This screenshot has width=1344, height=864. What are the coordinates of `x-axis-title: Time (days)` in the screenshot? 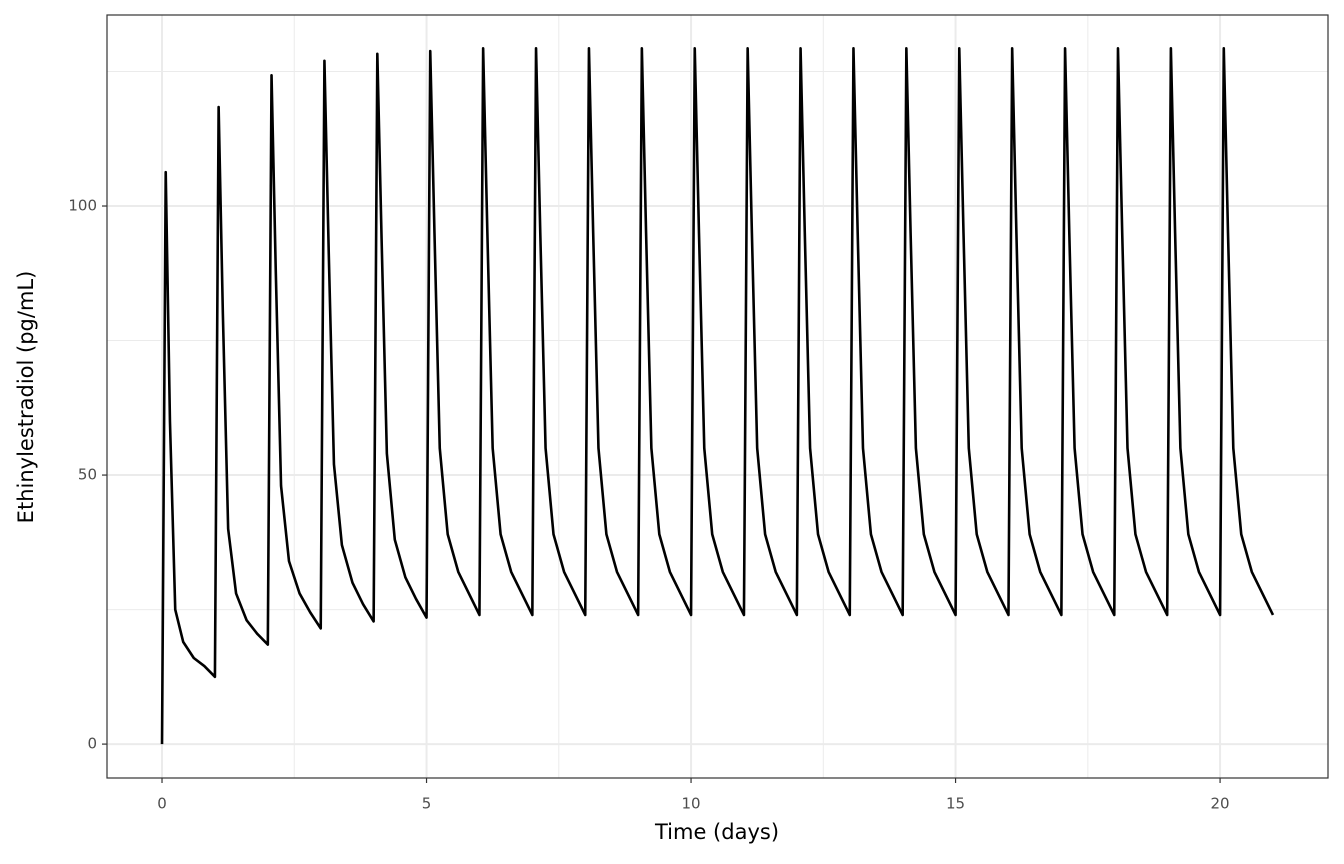 It's located at (716, 832).